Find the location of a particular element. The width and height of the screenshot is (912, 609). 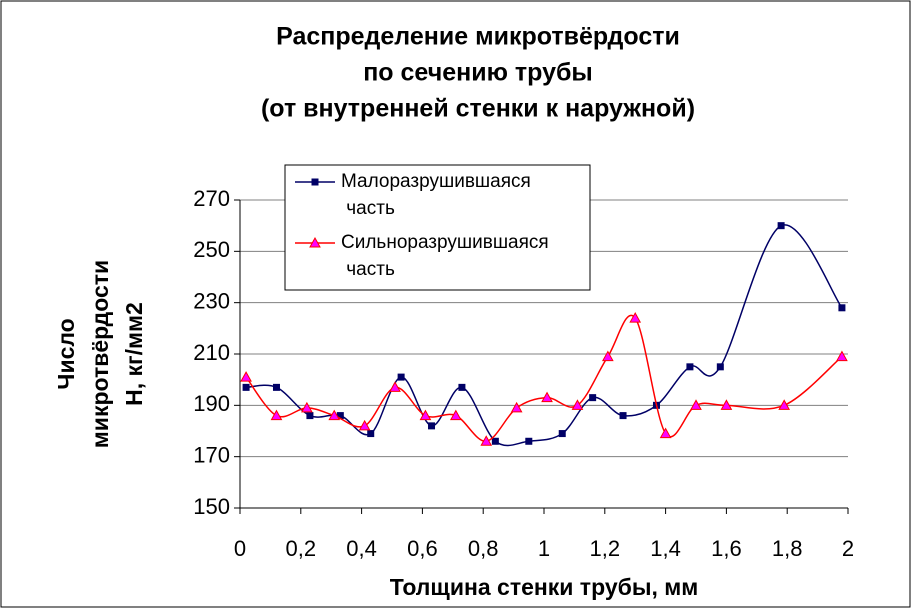

y-tick-label: 190 is located at coordinates (211, 403).